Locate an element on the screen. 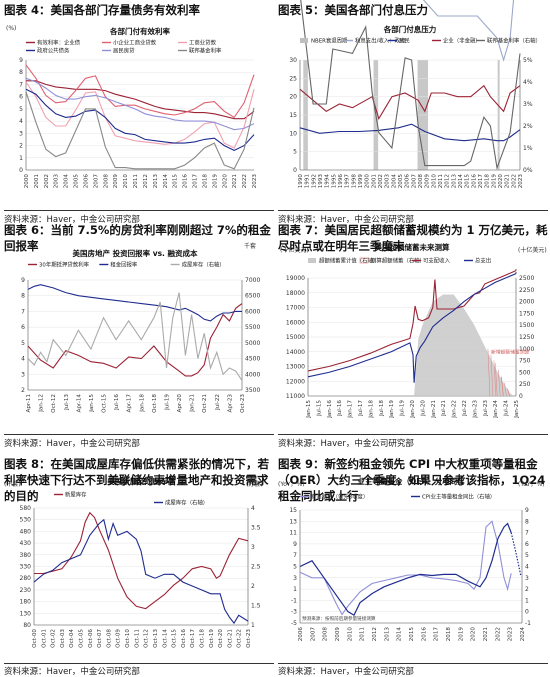 The width and height of the screenshot is (550, 677). x-tick-label: 2011 is located at coordinates (441, 181).